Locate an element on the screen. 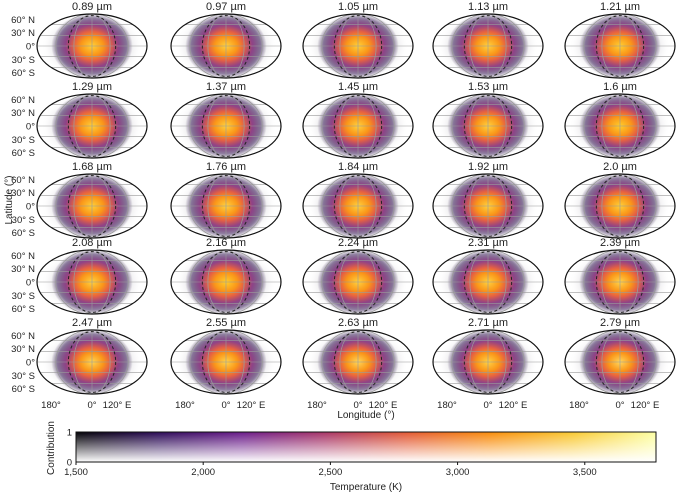  panel-wavelength-label: 0.89 µm is located at coordinates (92, 7).